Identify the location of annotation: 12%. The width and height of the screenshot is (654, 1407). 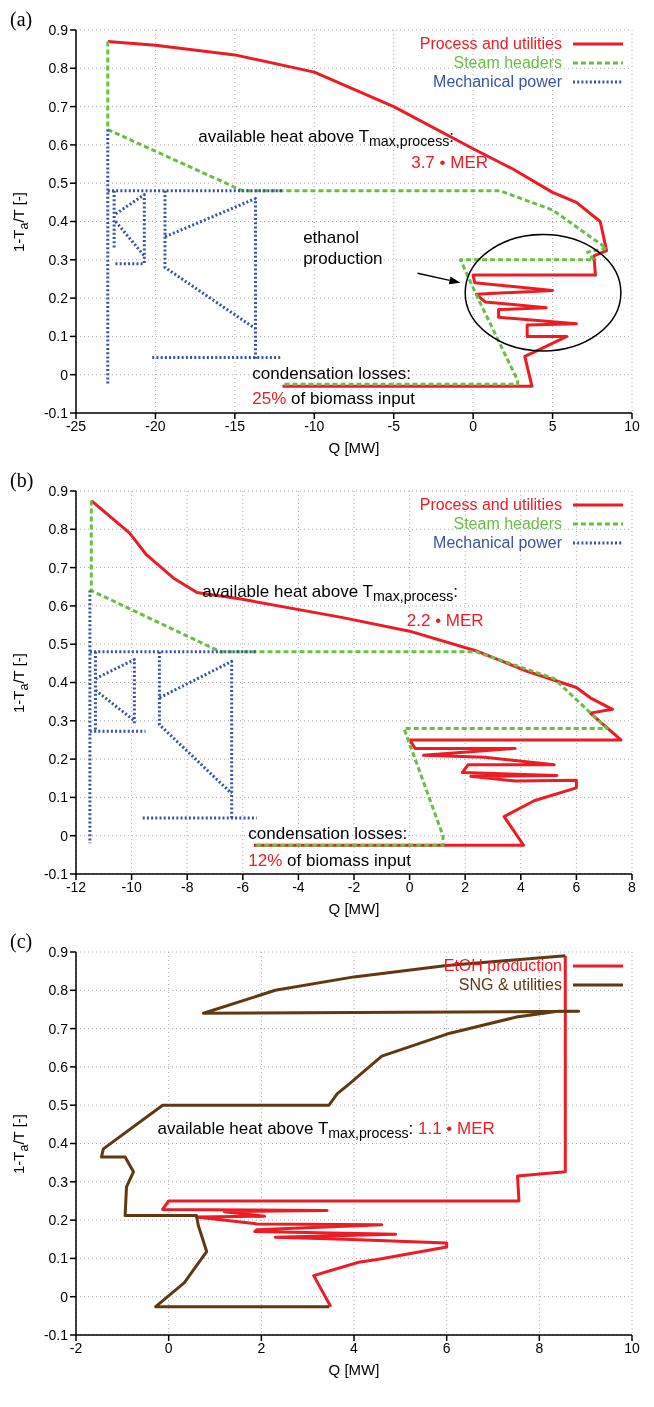
(265, 860).